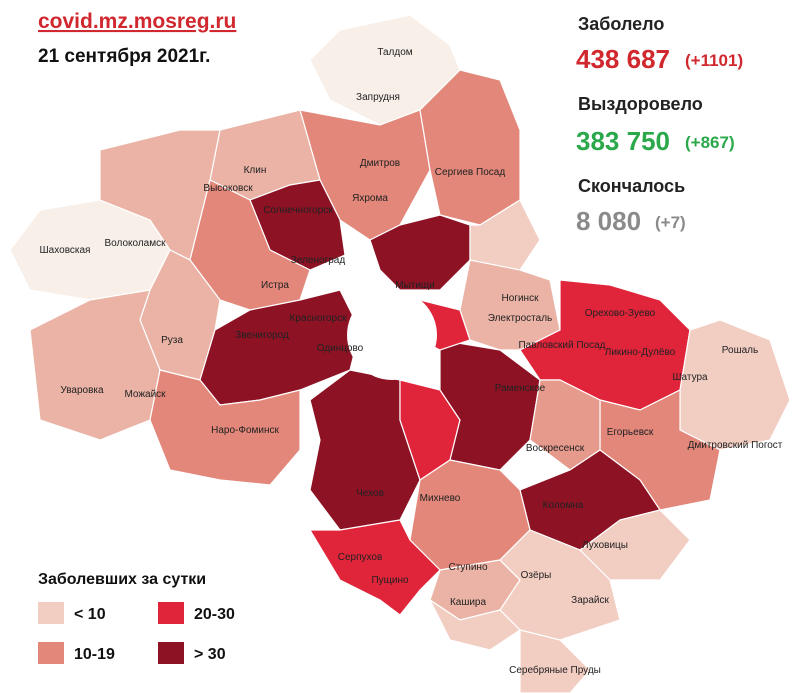 This screenshot has width=800, height=693. What do you see at coordinates (390, 580) in the screenshot?
I see `town-label: Пущино` at bounding box center [390, 580].